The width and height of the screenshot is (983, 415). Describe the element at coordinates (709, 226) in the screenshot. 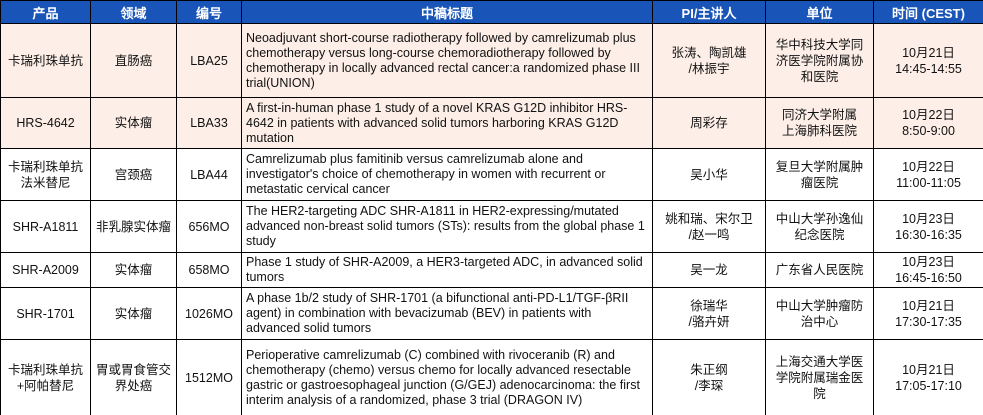

I see `cell-pi: 姚和瑞、宋尔卫 /赵一鸣` at that location.